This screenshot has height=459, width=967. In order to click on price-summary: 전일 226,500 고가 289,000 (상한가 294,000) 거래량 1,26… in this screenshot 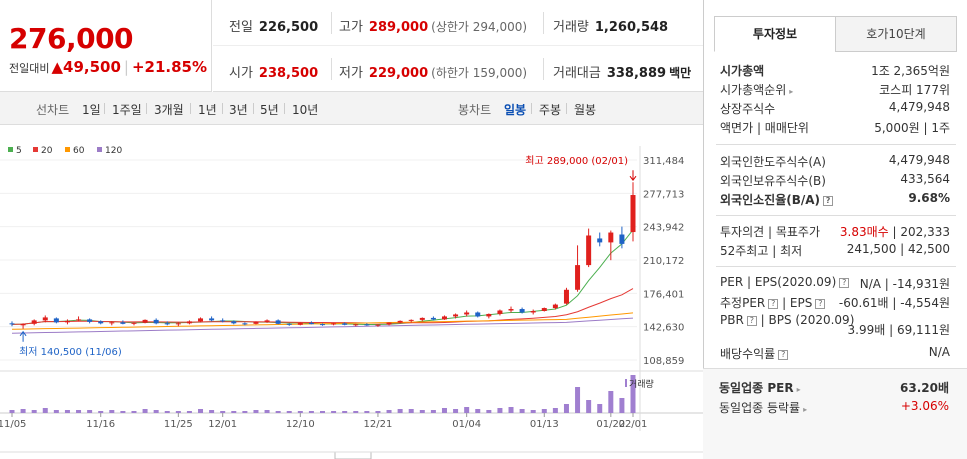, I will do `click(458, 46)`.